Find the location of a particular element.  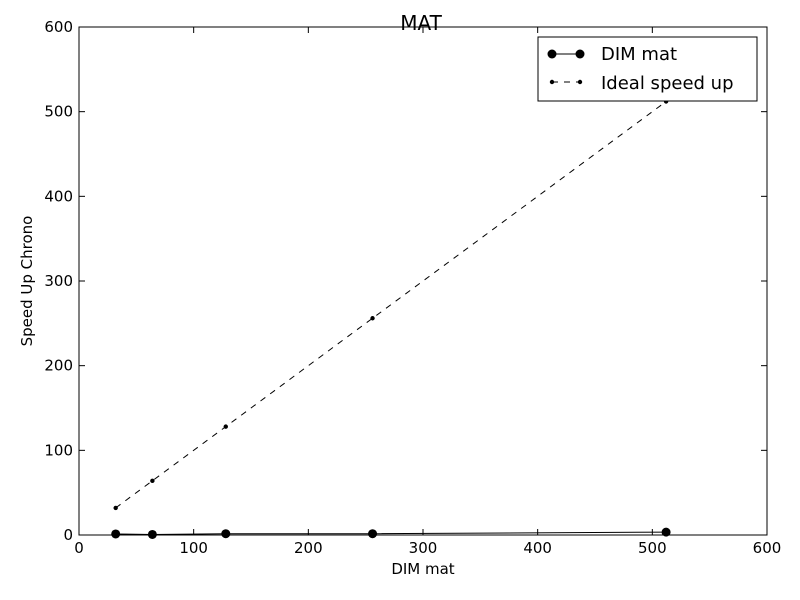

y-tick-label: 0 is located at coordinates (68, 535).